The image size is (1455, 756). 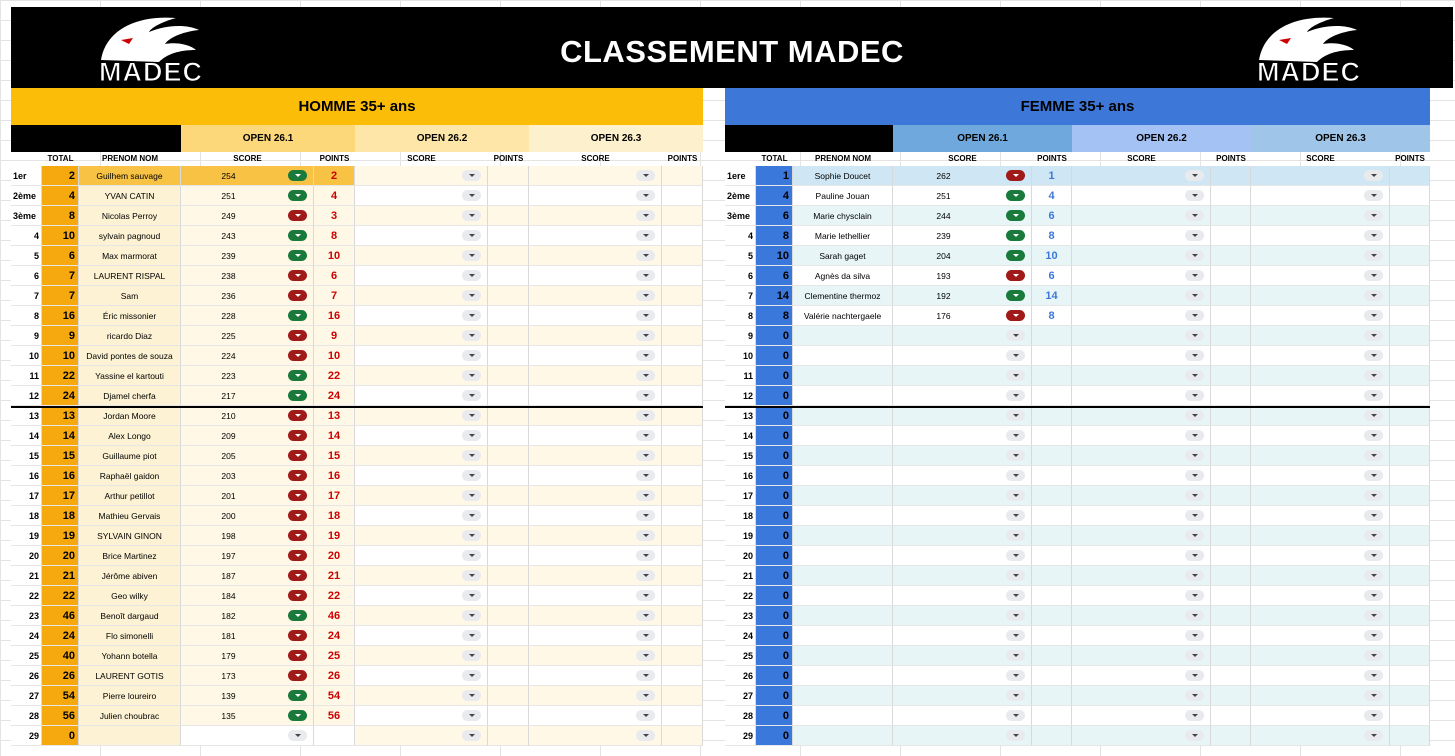 What do you see at coordinates (774, 296) in the screenshot?
I see `total-cell: 14` at bounding box center [774, 296].